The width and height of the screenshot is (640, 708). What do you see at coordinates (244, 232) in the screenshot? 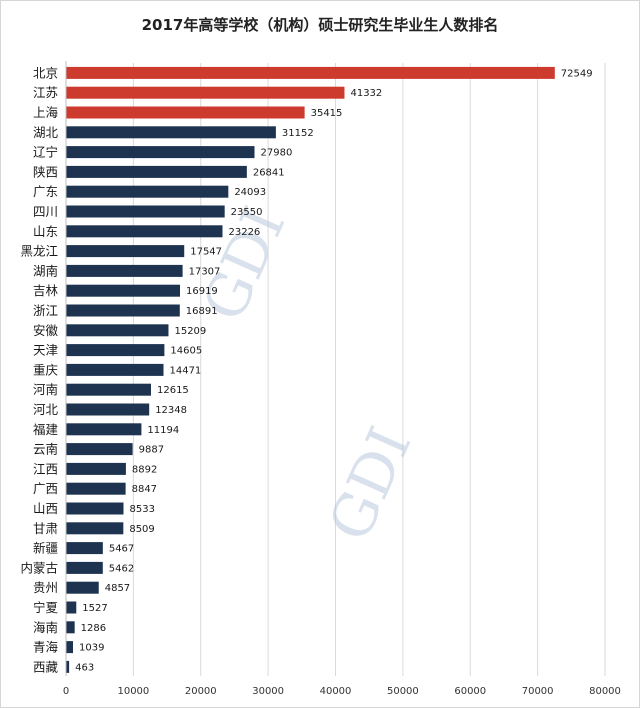
I see `value-label: 23226` at bounding box center [244, 232].